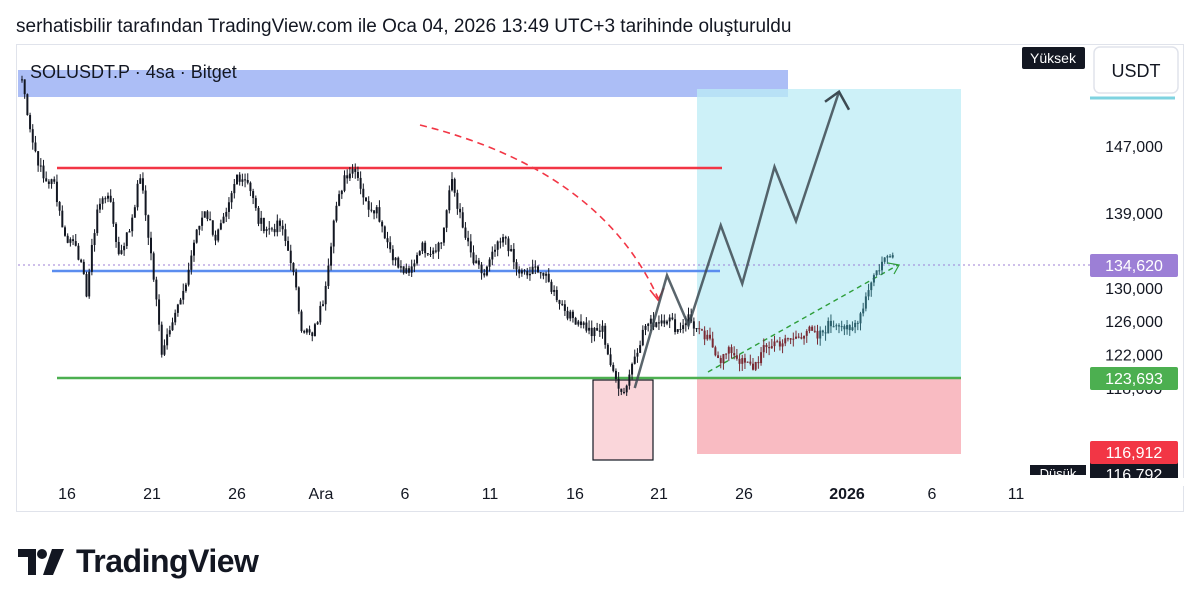  What do you see at coordinates (1136, 70) in the screenshot?
I see `currency-button: USDT` at bounding box center [1136, 70].